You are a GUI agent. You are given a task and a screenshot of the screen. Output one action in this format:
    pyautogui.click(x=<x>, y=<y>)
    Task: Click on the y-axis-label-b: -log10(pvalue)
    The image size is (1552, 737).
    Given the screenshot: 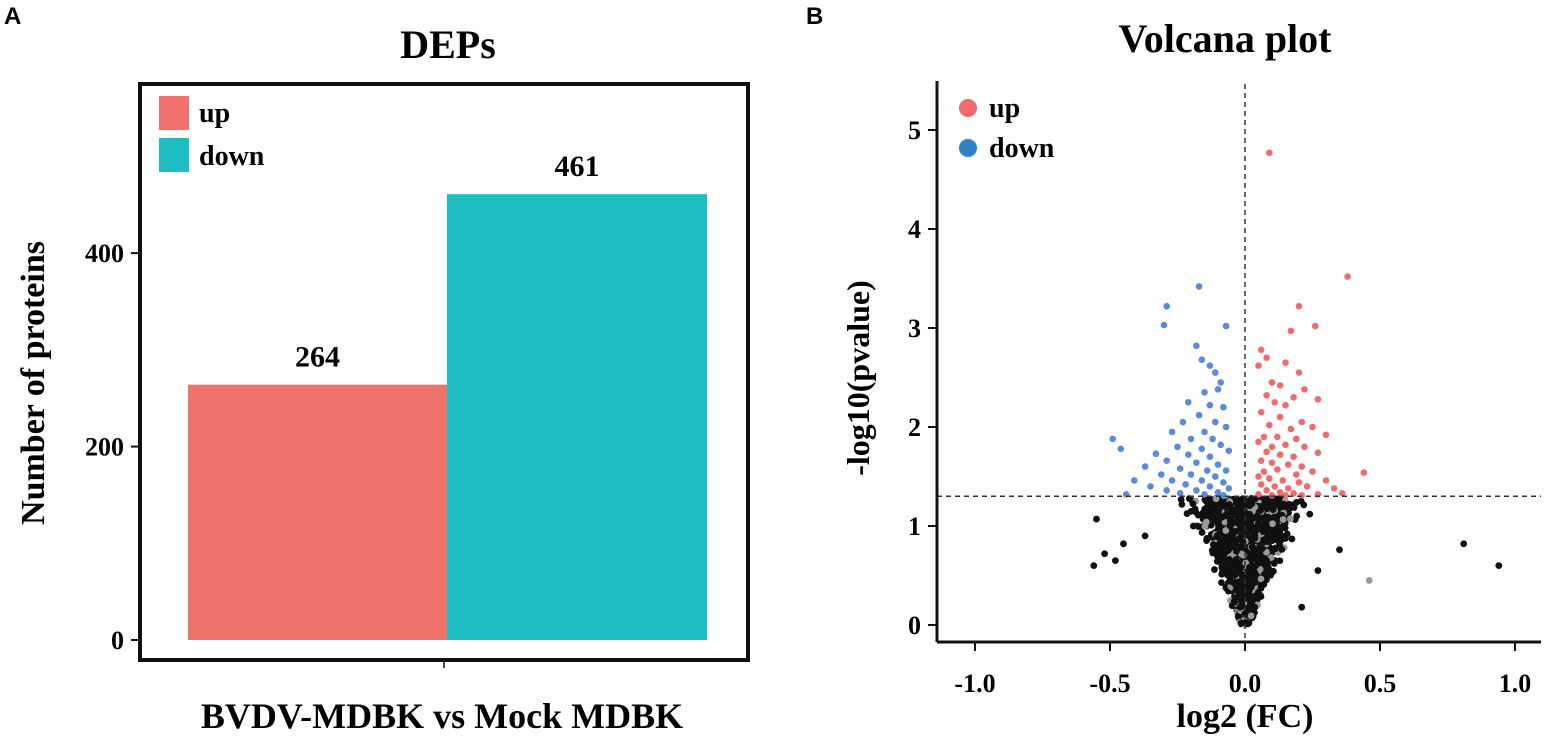 What is the action you would take?
    pyautogui.click(x=858, y=378)
    